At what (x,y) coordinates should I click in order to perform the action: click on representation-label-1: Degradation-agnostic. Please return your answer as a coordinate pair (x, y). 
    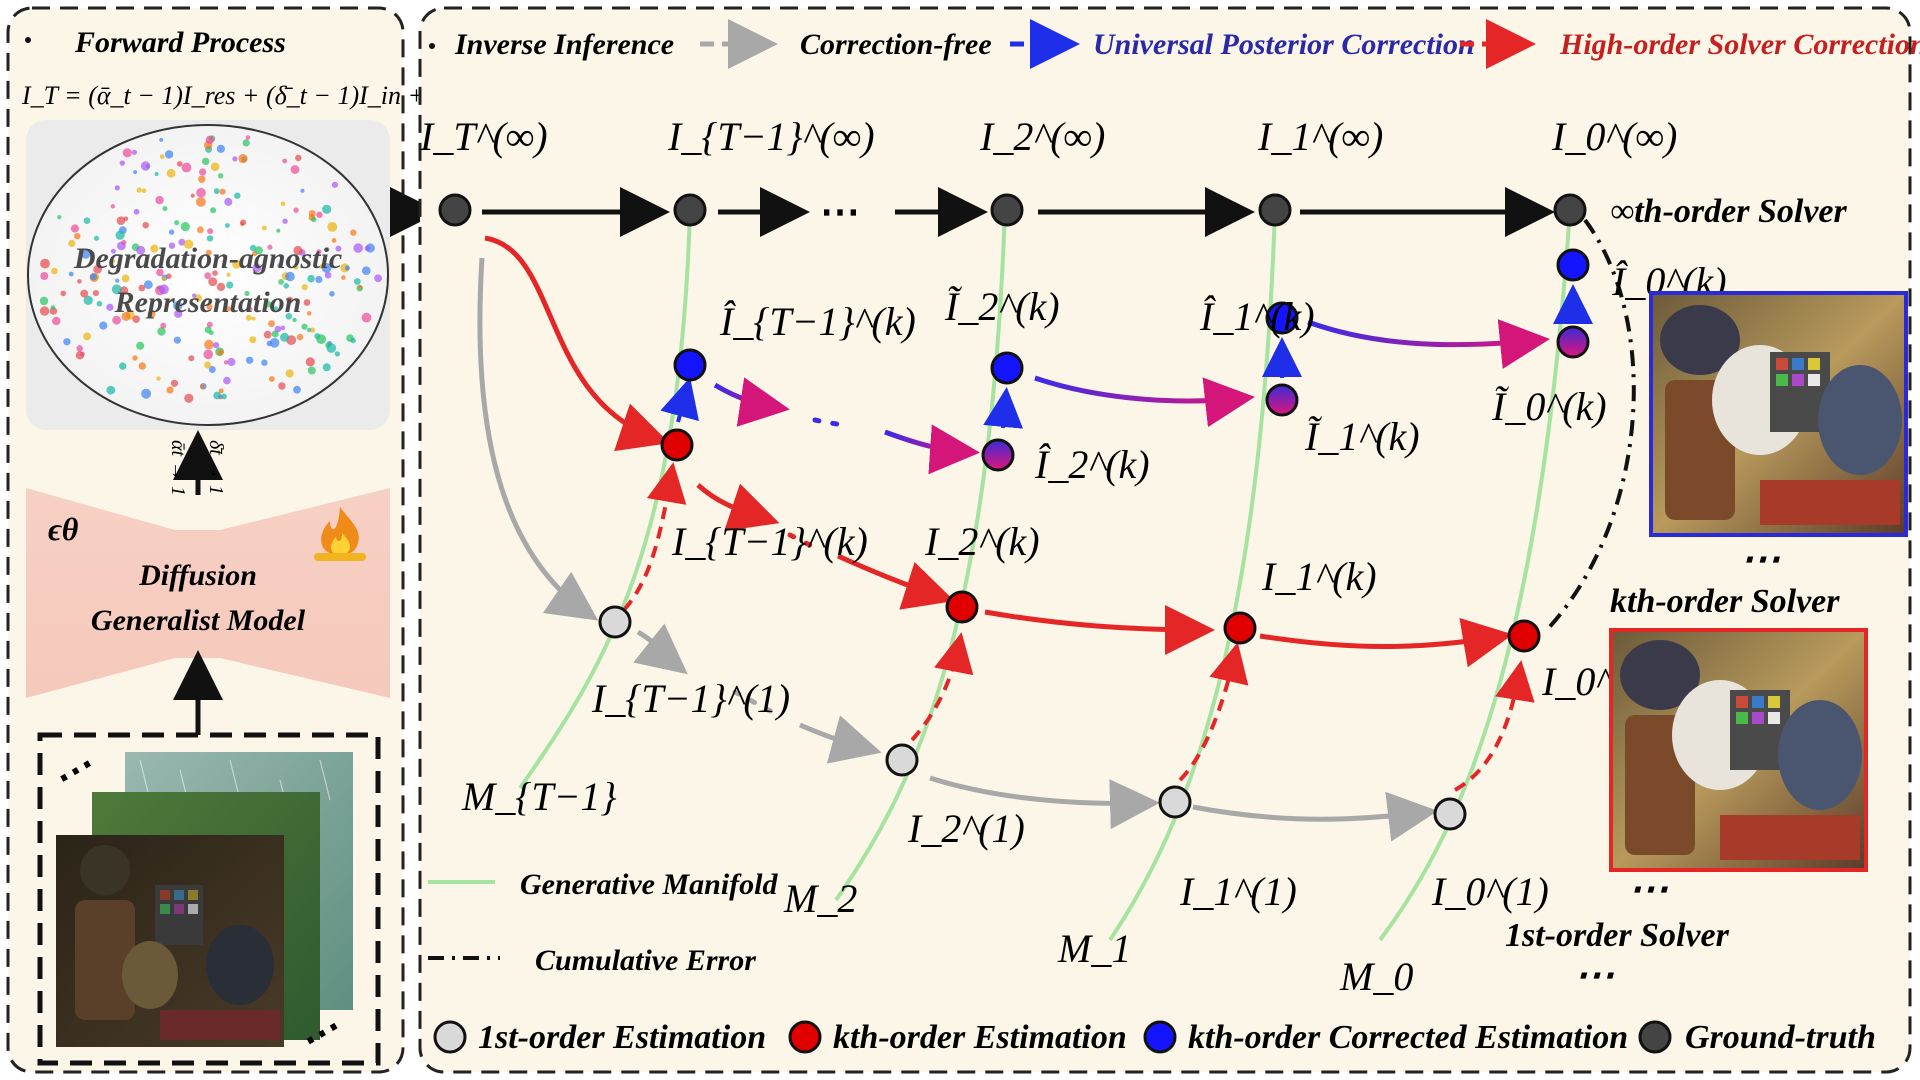
    Looking at the image, I should click on (207, 258).